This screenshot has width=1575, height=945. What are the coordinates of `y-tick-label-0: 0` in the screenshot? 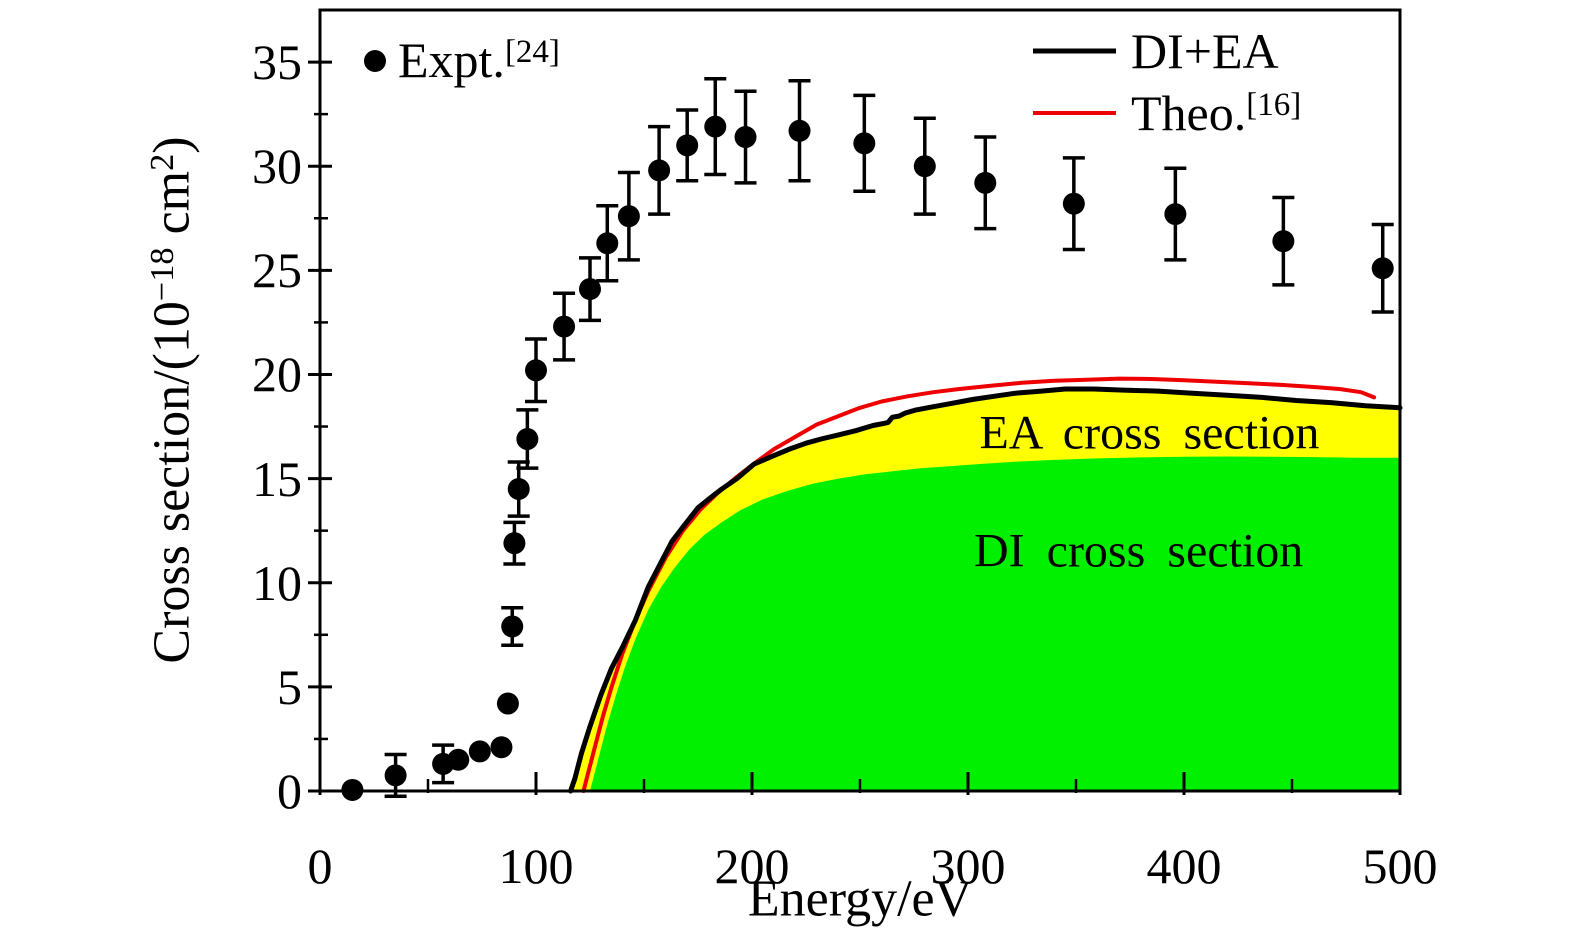 It's located at (289, 791).